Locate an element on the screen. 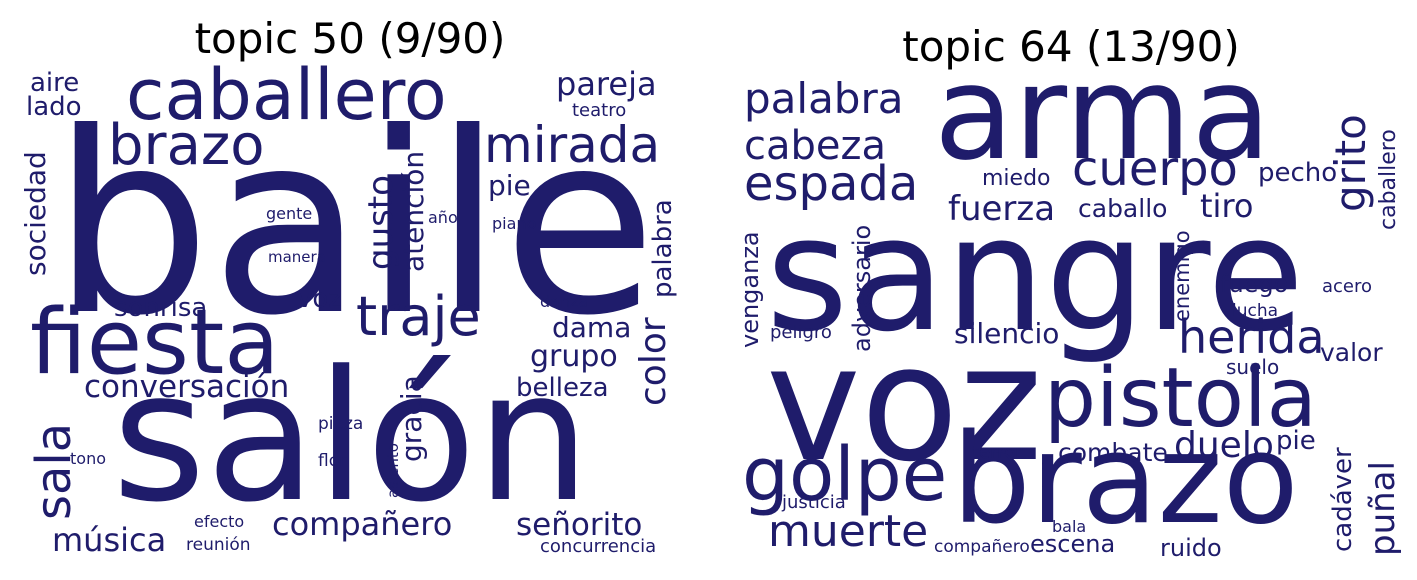 The image size is (1417, 580). cloud-title: topic 64 (13/90) is located at coordinates (1071, 46).